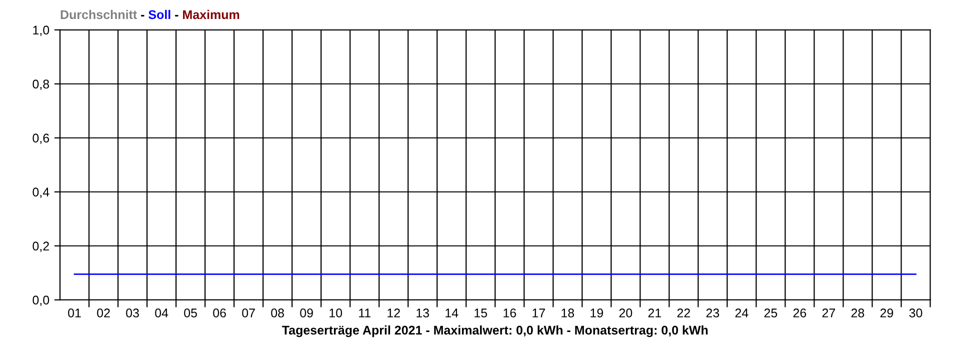 Image resolution: width=960 pixels, height=360 pixels. I want to click on x-tick-label: 03, so click(132, 313).